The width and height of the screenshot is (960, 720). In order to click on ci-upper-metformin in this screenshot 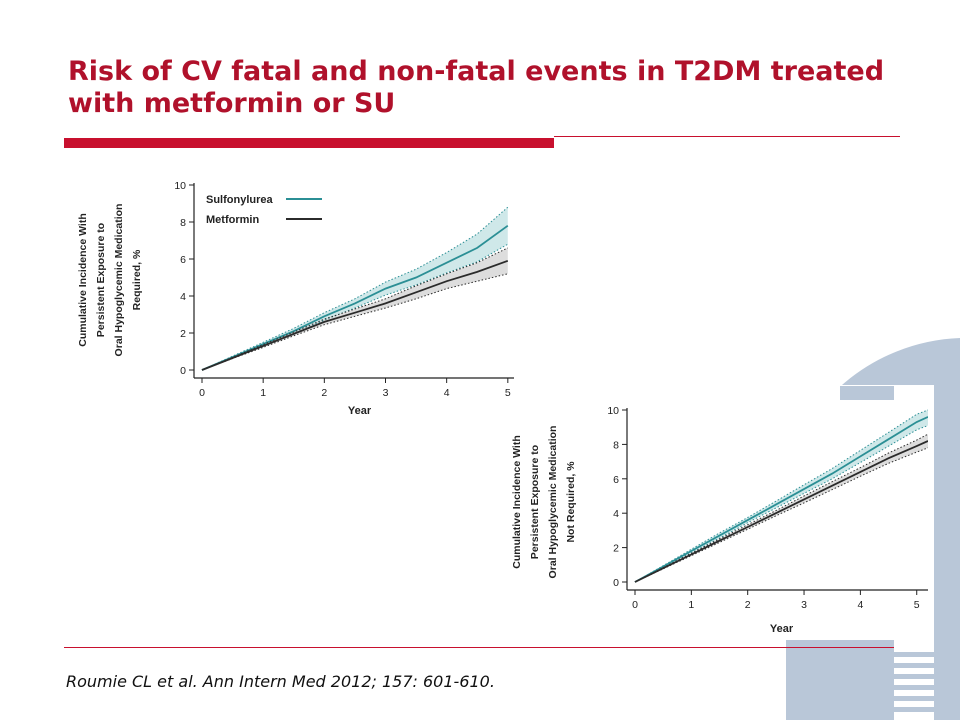, I will do `click(355, 309)`.